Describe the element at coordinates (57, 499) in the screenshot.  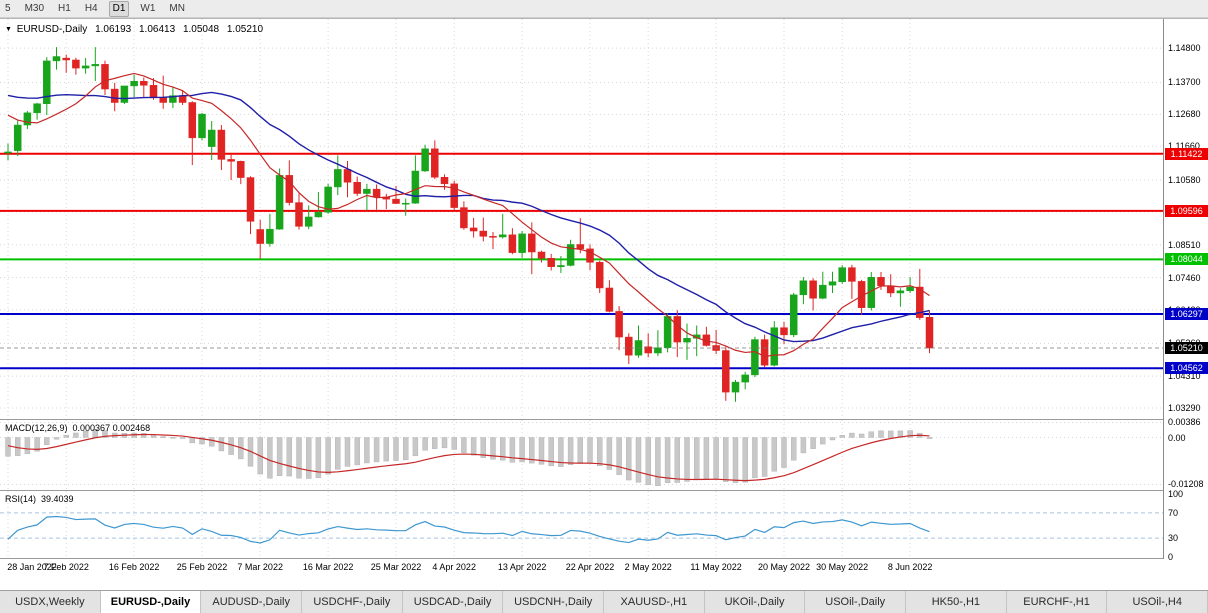
I see `rsi-indicator-value: 39.4039` at that location.